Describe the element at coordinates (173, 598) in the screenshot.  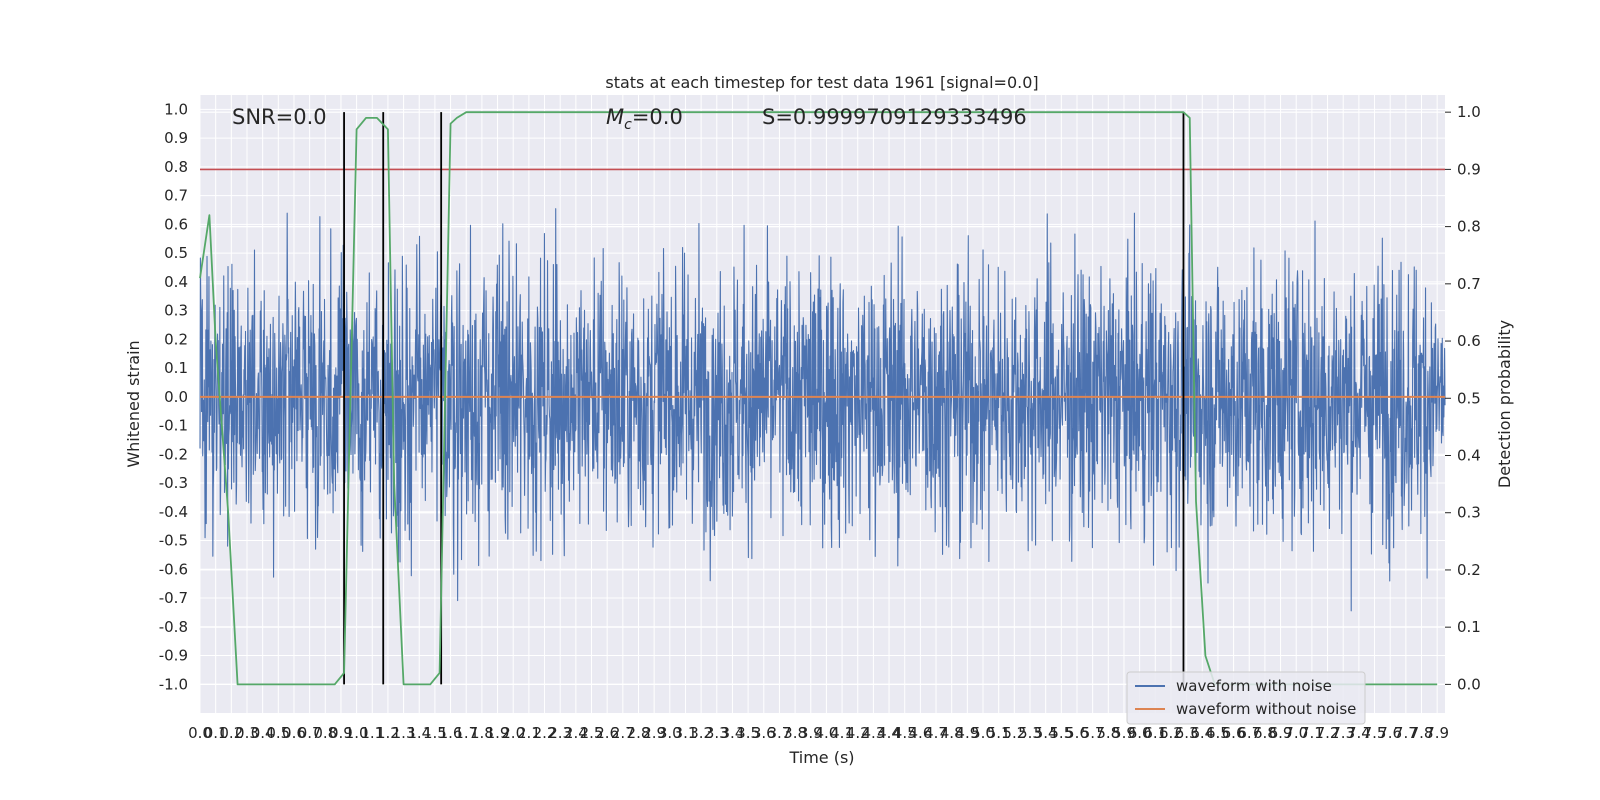
I see `left-y-tick-label: -0.7` at that location.